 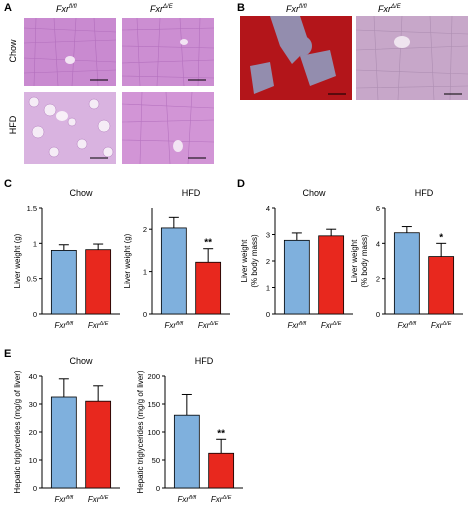 I want to click on y-tick-label: 20, so click(x=33, y=432).